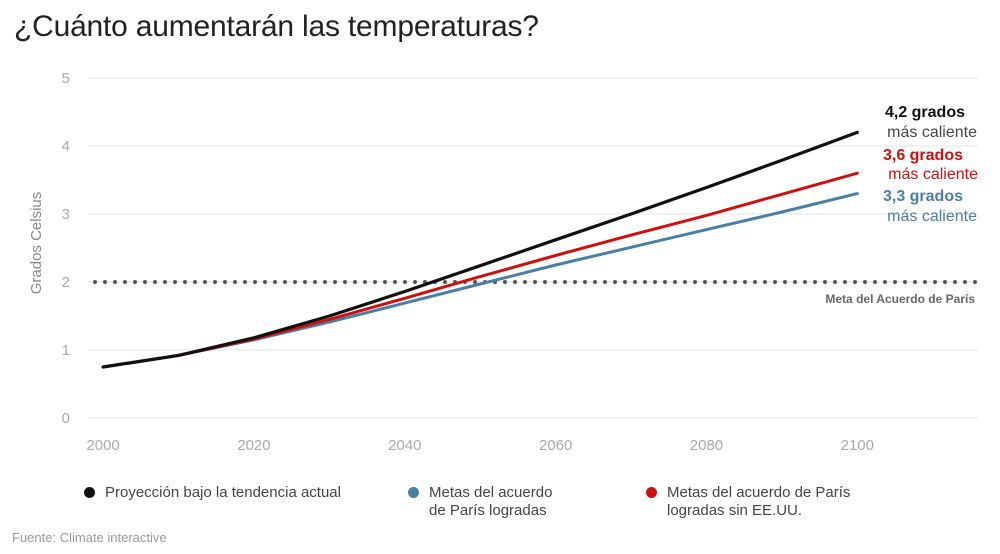 This screenshot has width=1000, height=554. I want to click on y-tick-label: 1, so click(66, 350).